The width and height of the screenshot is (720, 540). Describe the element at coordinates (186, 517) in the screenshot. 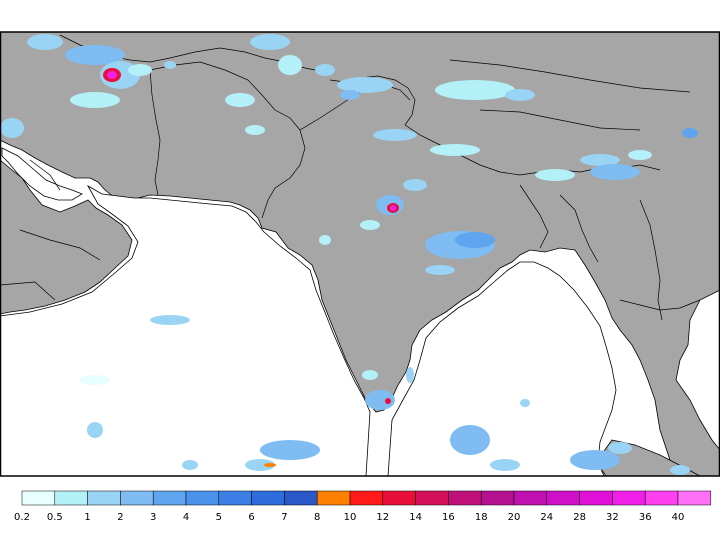

I see `legend-label: 4` at that location.